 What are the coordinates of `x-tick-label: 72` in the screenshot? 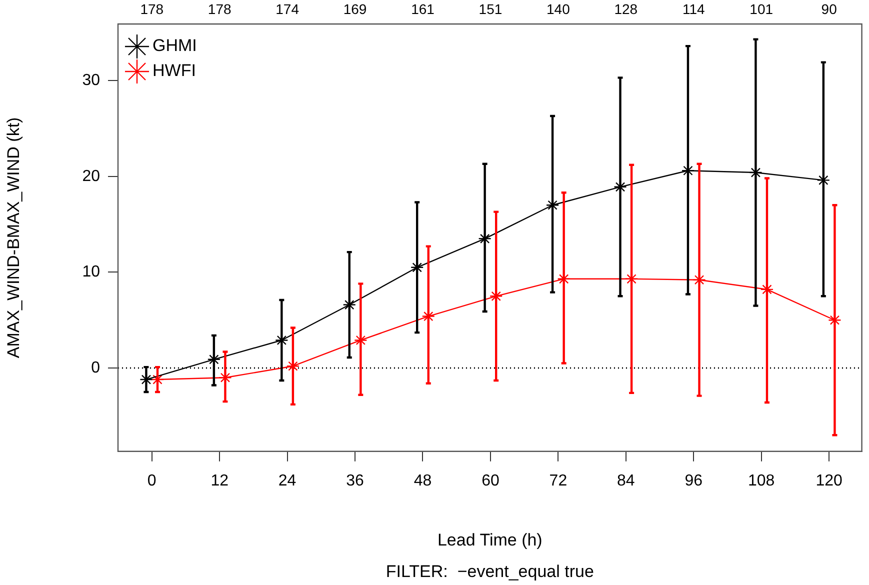 It's located at (558, 481).